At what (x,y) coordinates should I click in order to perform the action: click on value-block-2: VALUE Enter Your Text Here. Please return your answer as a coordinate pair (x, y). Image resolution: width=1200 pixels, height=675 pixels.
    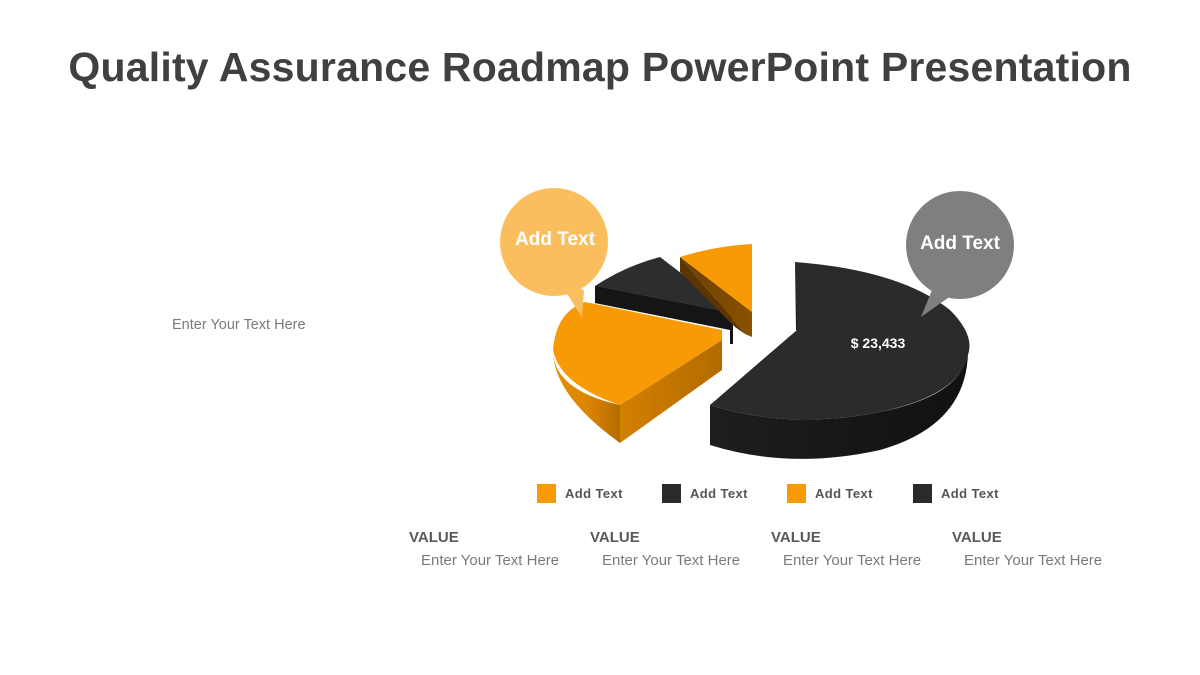
    Looking at the image, I should click on (680, 549).